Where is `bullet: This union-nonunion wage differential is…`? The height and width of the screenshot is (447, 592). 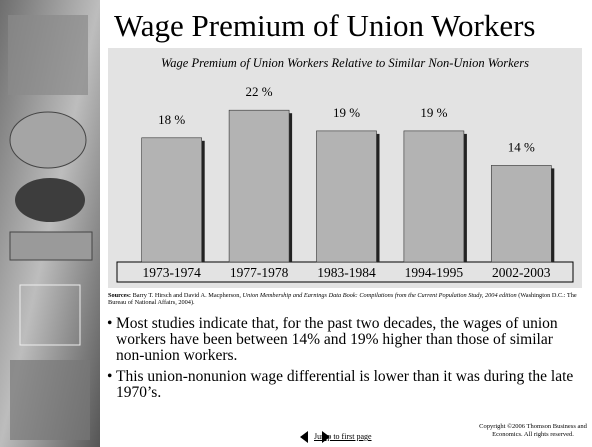
bullet: This union-nonunion wage differential is… is located at coordinates (342, 385).